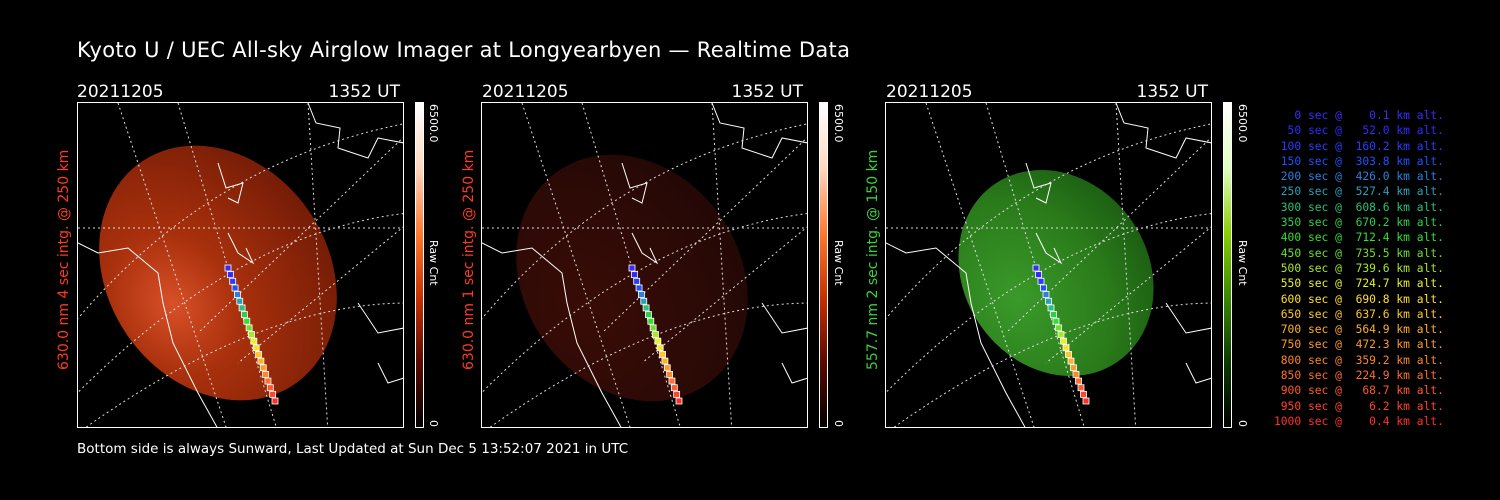  Describe the element at coordinates (1358, 146) in the screenshot. I see `legend-row: 100 sec @ 160.2 km alt.` at that location.